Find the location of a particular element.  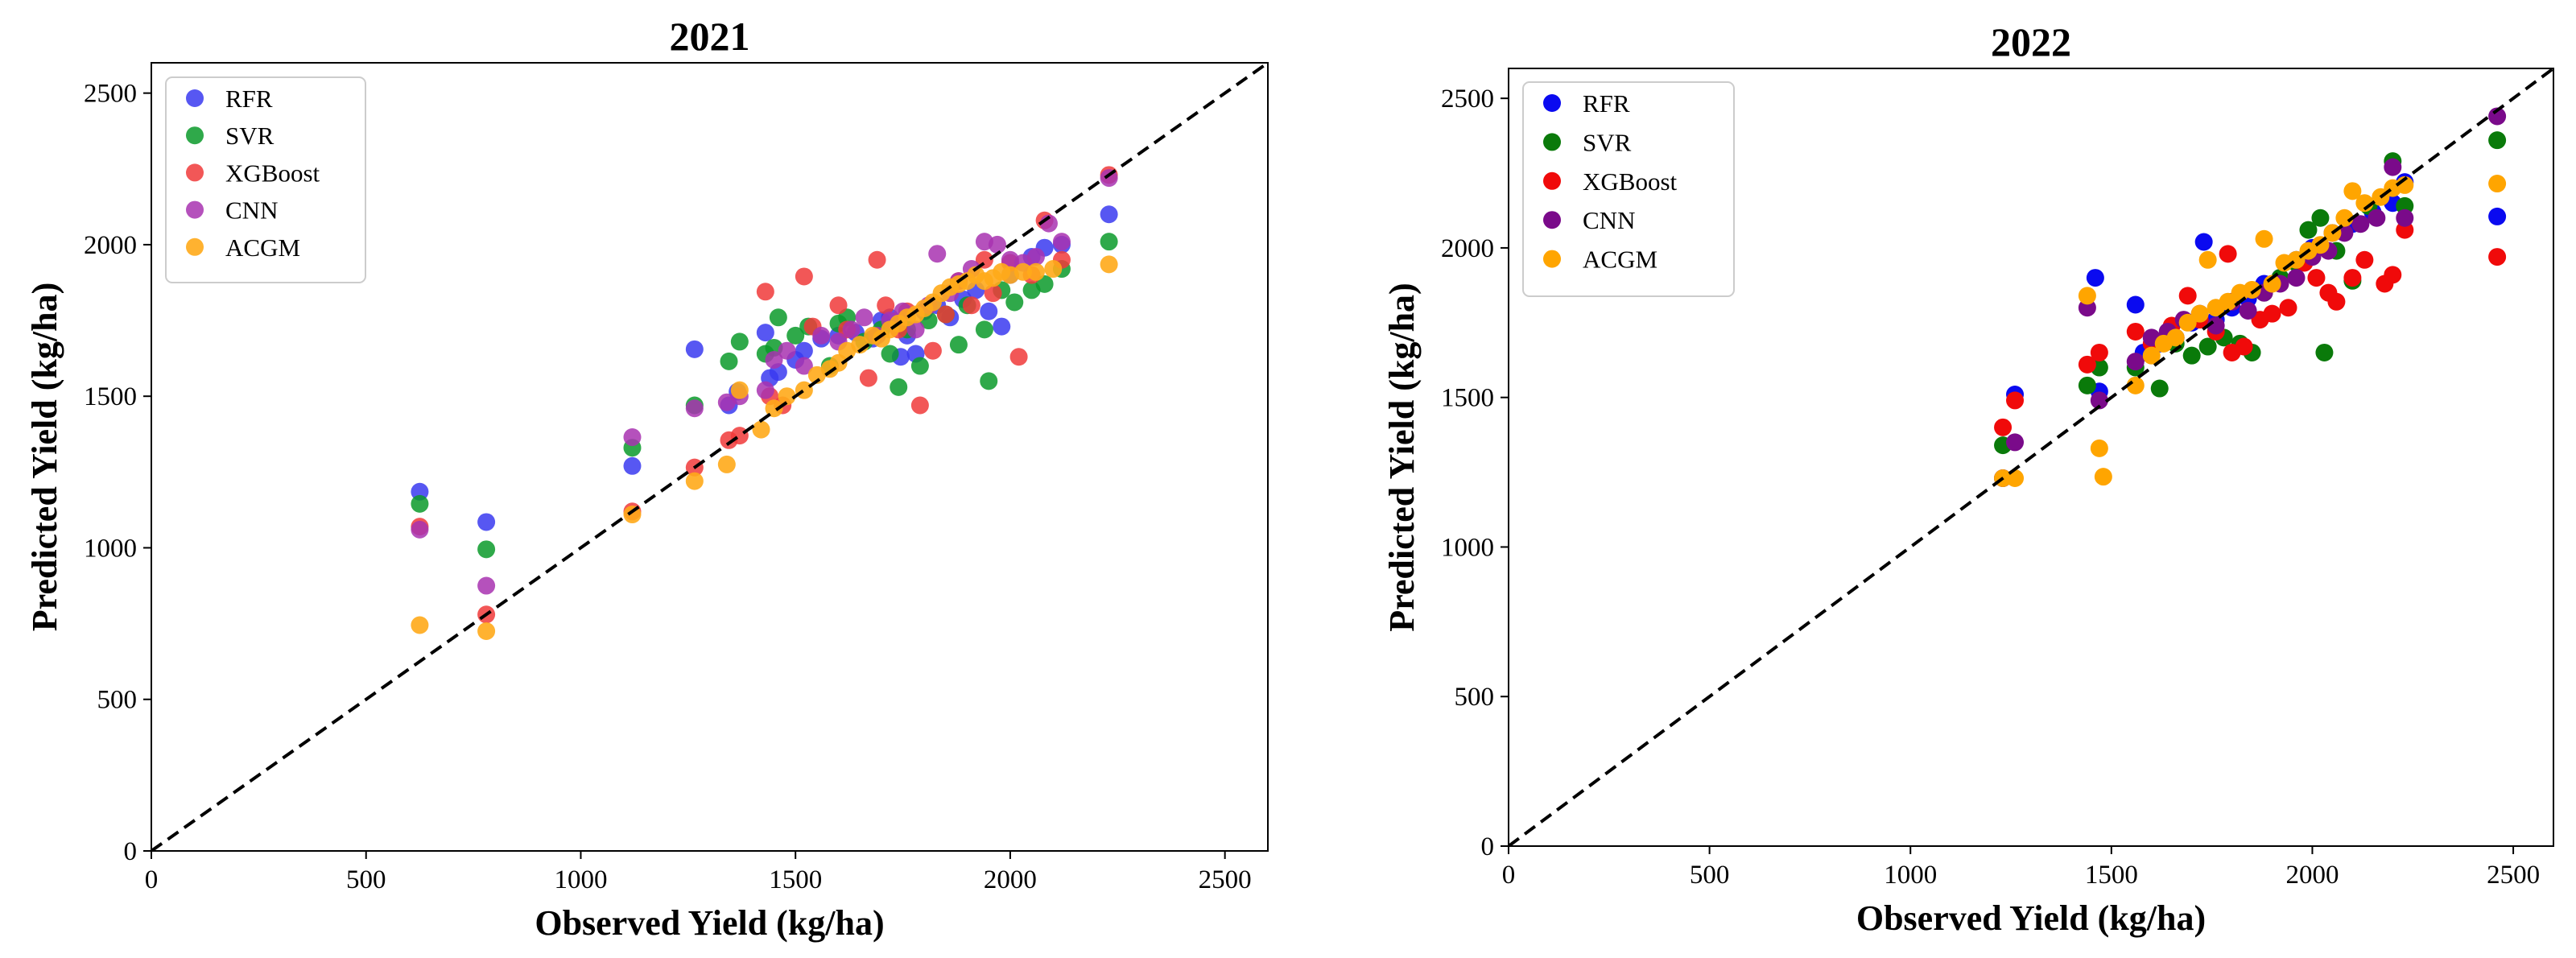

y-axis-label: Predicted Yield (kg/ha) is located at coordinates (44, 457).